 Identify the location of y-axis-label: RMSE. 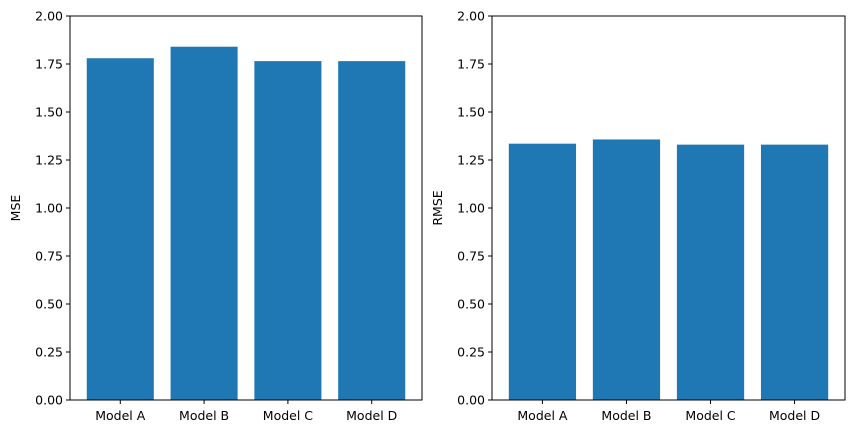
(437, 207).